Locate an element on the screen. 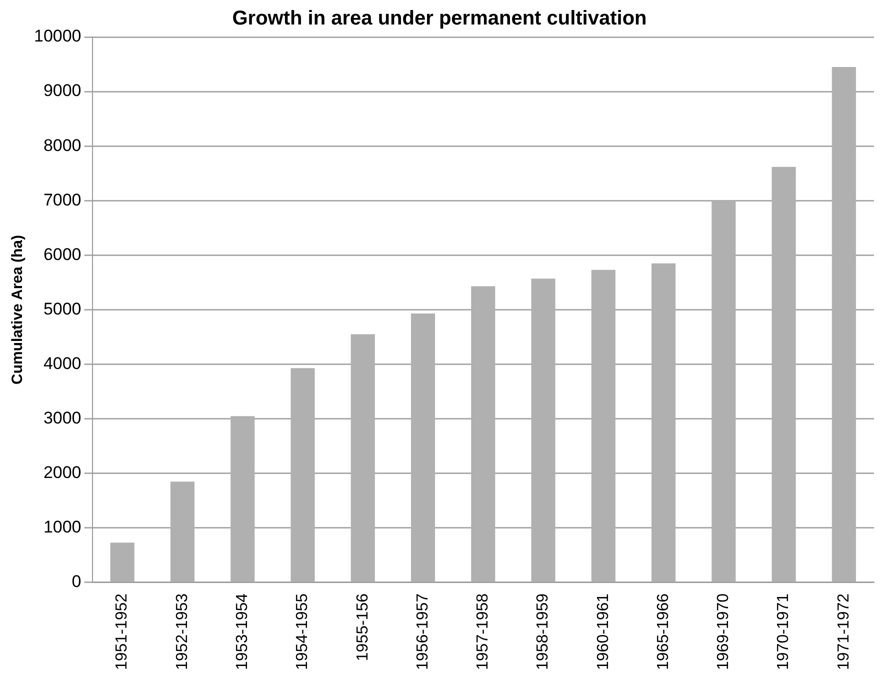 This screenshot has height=678, width=889. y-tick-label: 3000 is located at coordinates (62, 418).